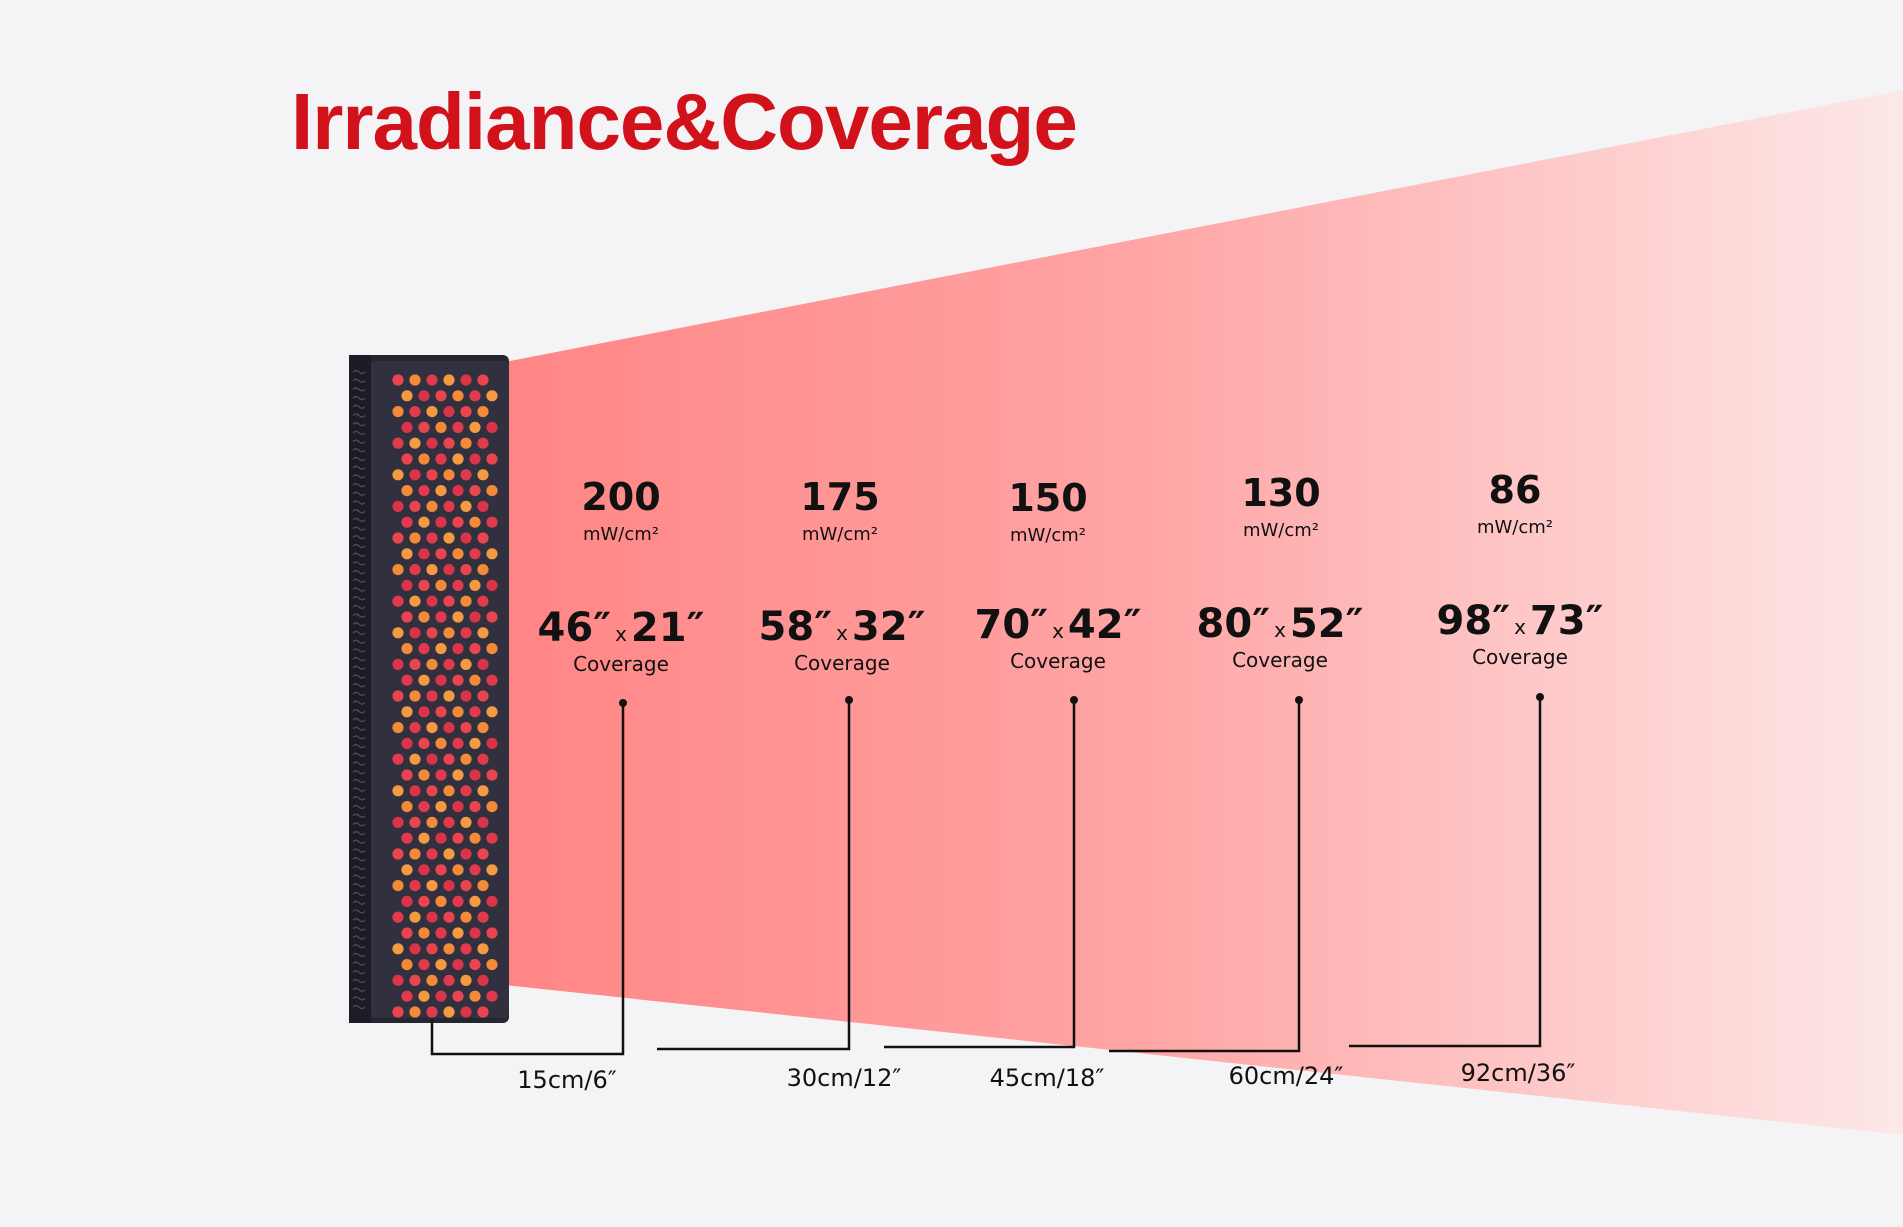  What do you see at coordinates (574, 628) in the screenshot?
I see `coverage-width: 46″` at bounding box center [574, 628].